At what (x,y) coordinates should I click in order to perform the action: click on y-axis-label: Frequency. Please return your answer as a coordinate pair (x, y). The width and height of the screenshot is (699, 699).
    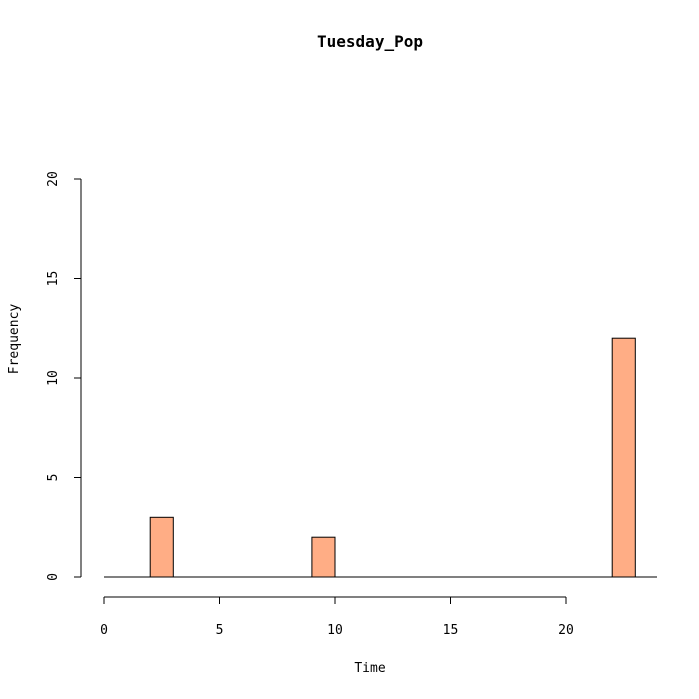
    Looking at the image, I should click on (14, 339).